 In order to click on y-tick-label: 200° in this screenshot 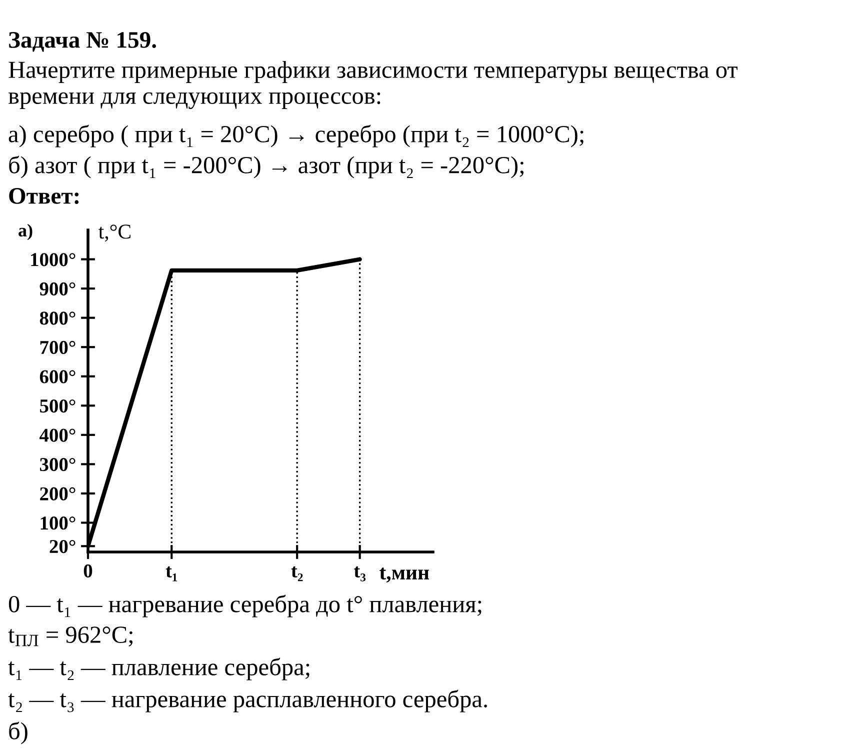, I will do `click(58, 493)`.